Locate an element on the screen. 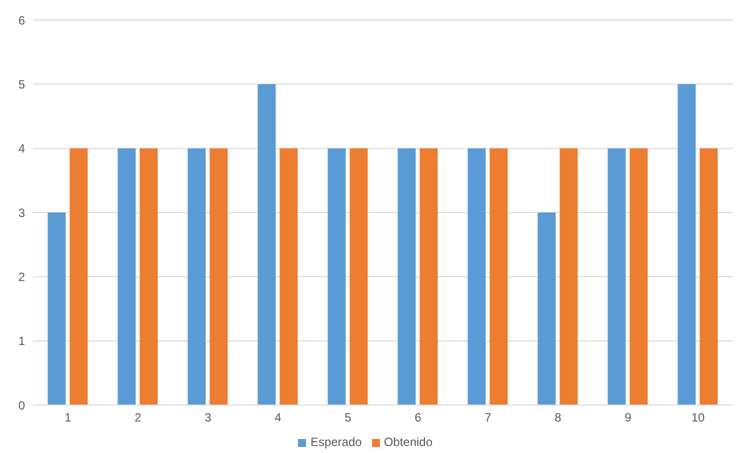 Image resolution: width=741 pixels, height=453 pixels. legend-label: Obtenido is located at coordinates (408, 442).